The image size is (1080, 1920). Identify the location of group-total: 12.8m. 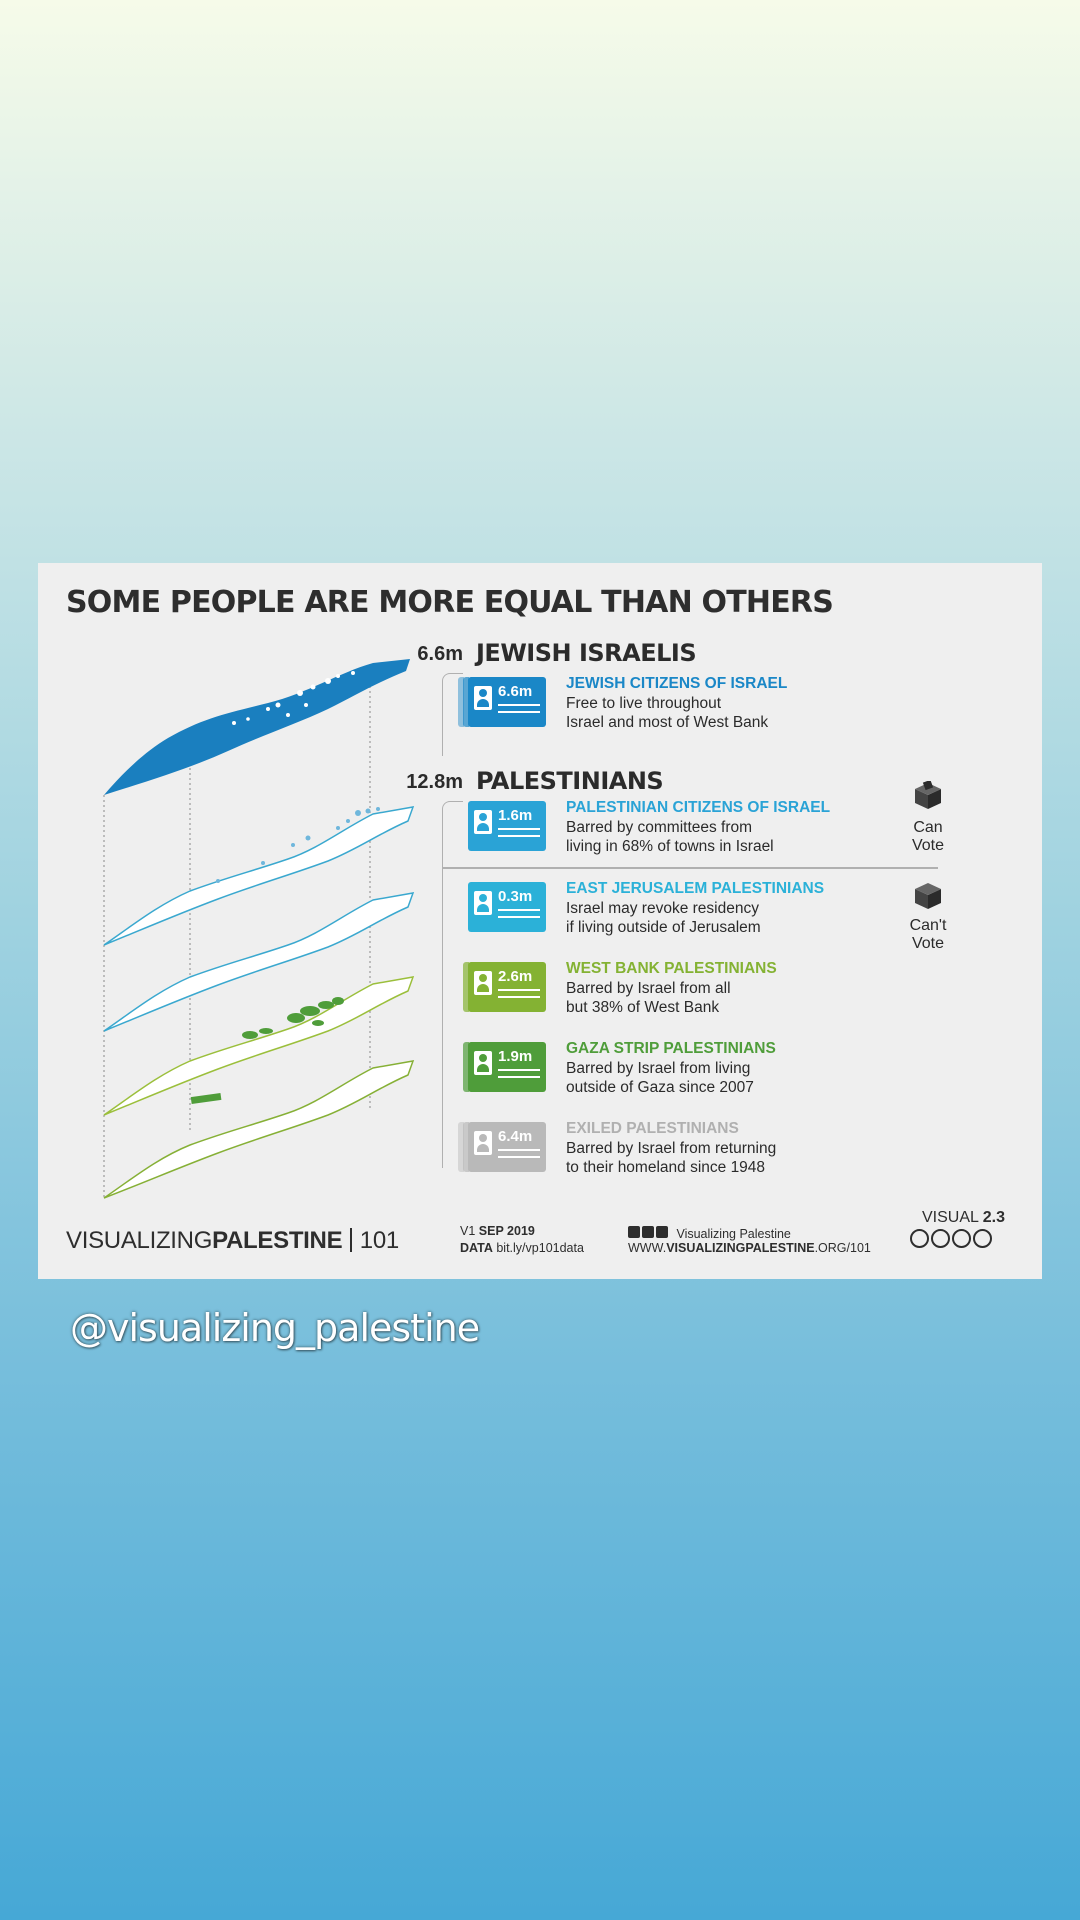
(434, 782).